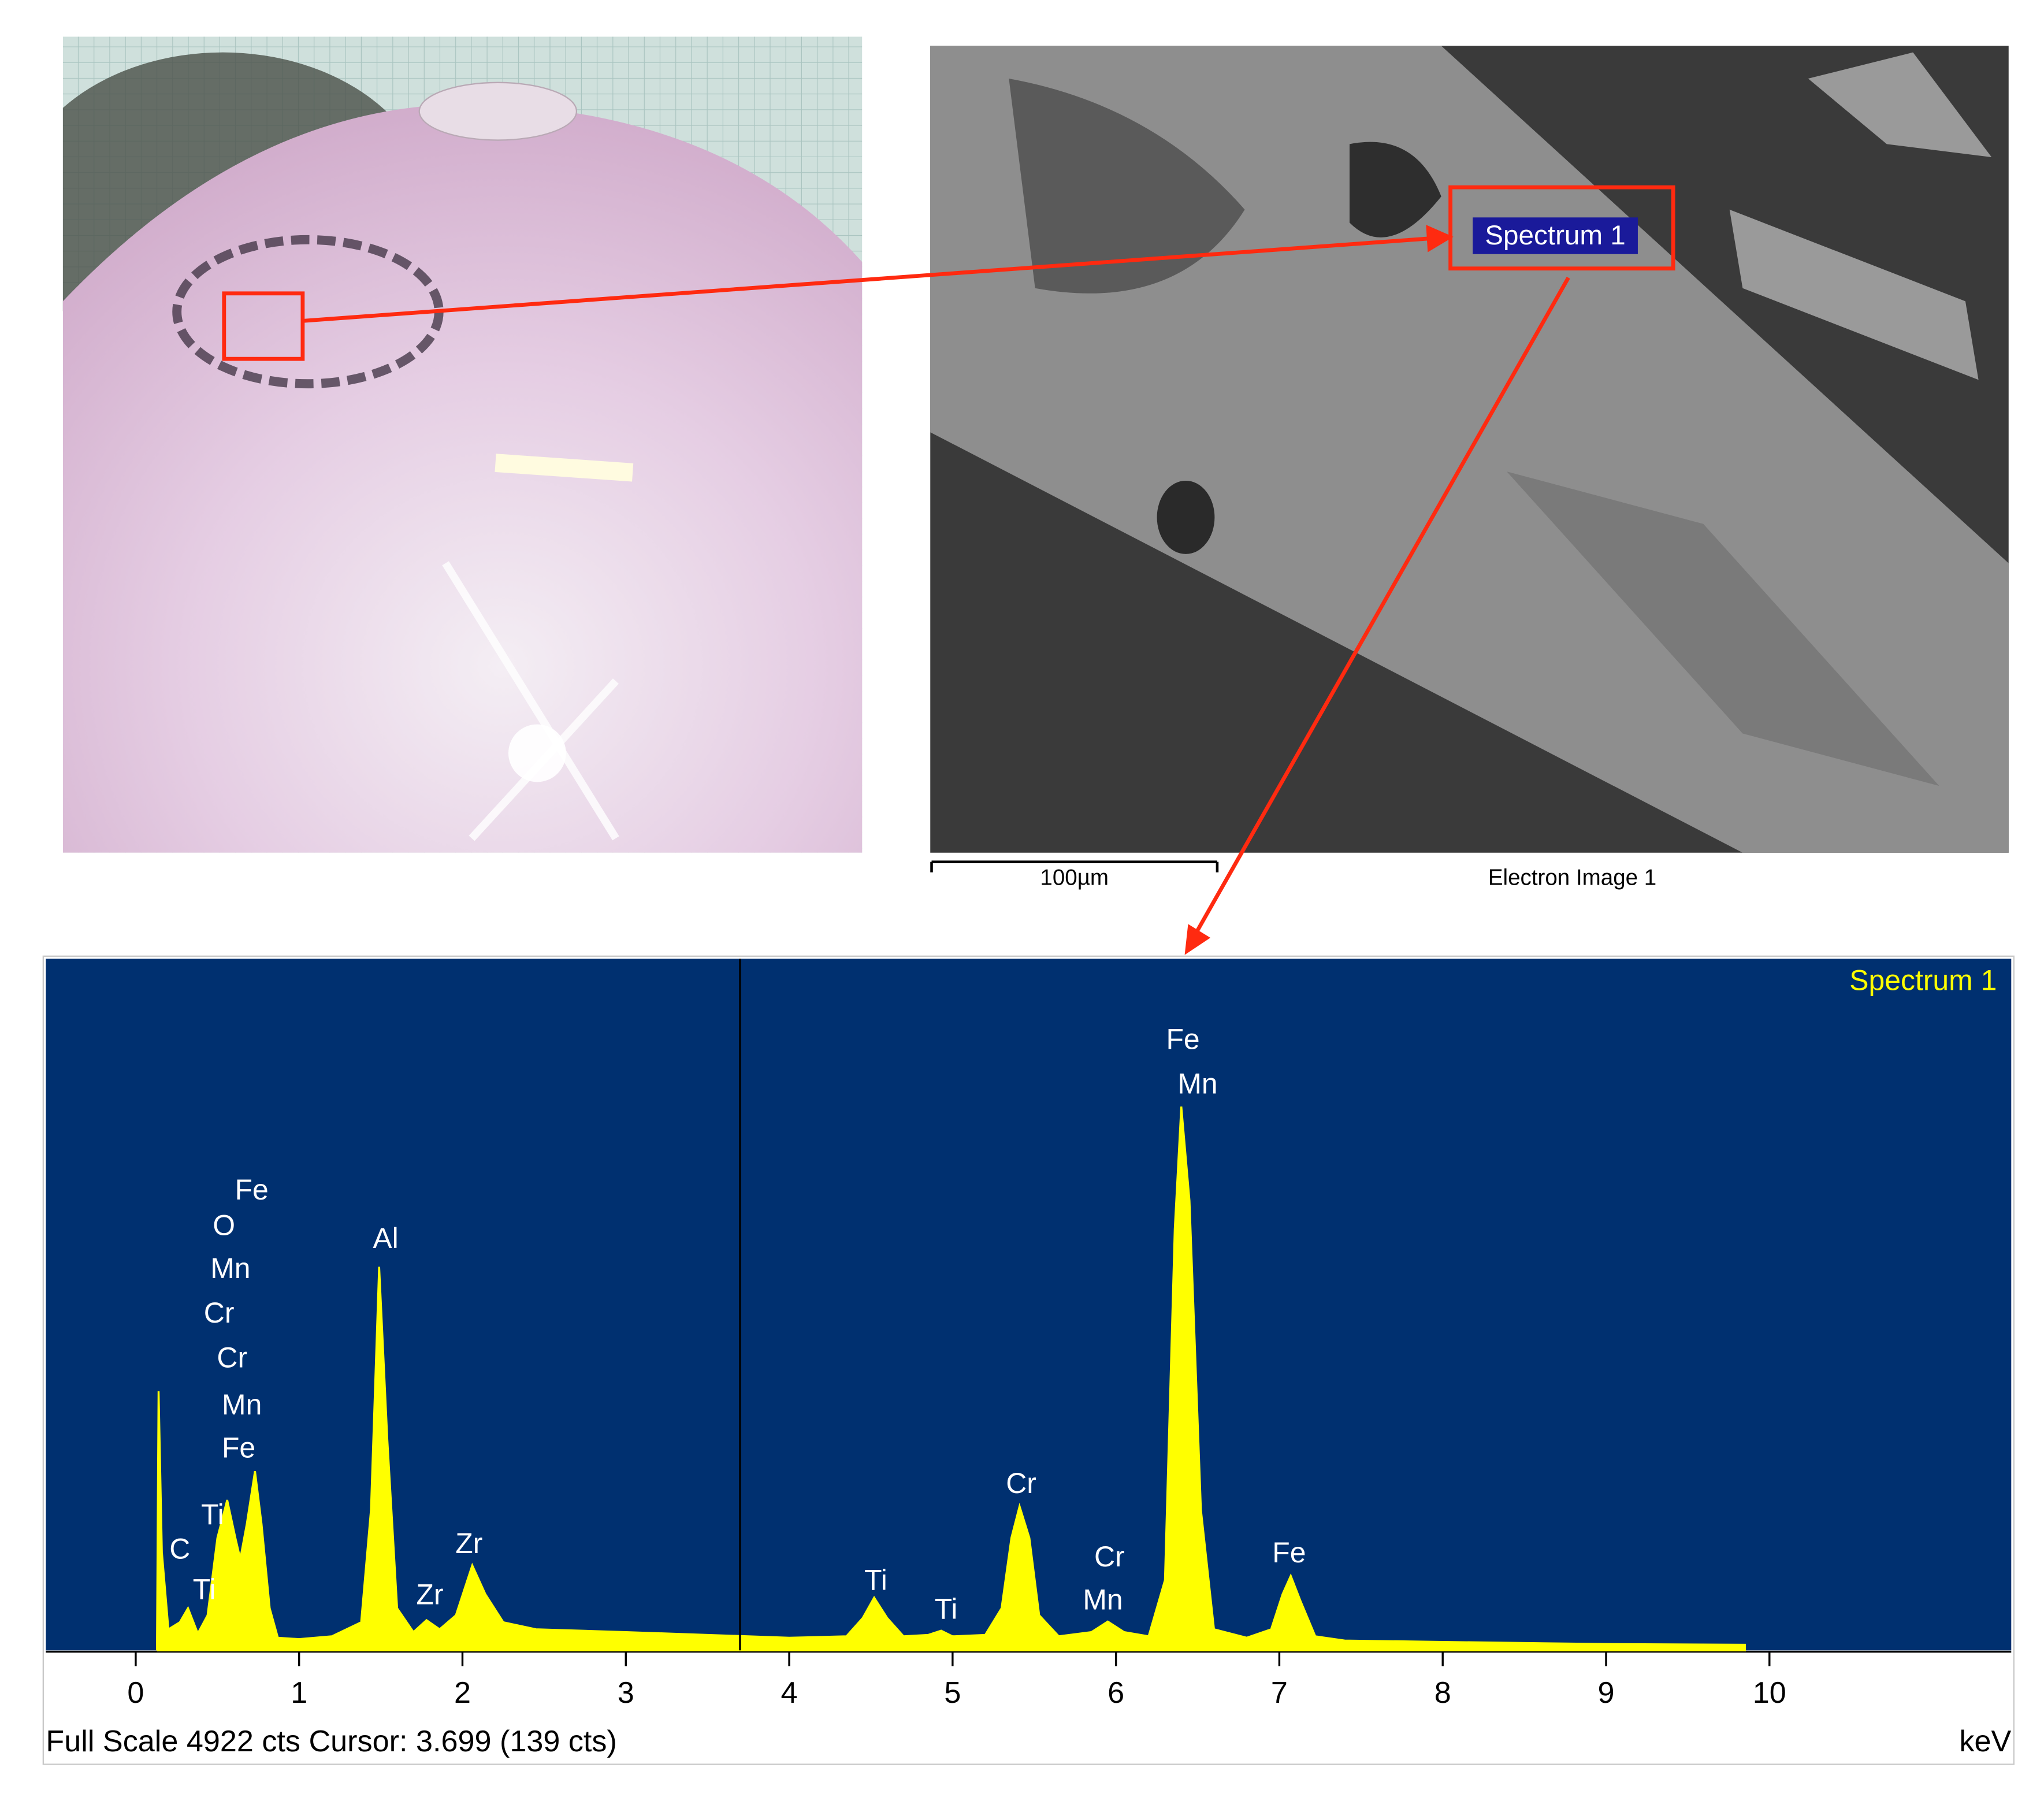 Image resolution: width=2044 pixels, height=1801 pixels. I want to click on x-tick-label: 5, so click(952, 1693).